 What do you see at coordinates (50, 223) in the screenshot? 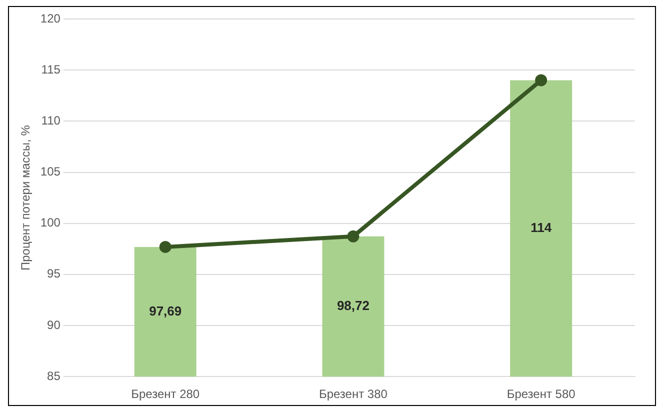
I see `y-tick-label: 100` at bounding box center [50, 223].